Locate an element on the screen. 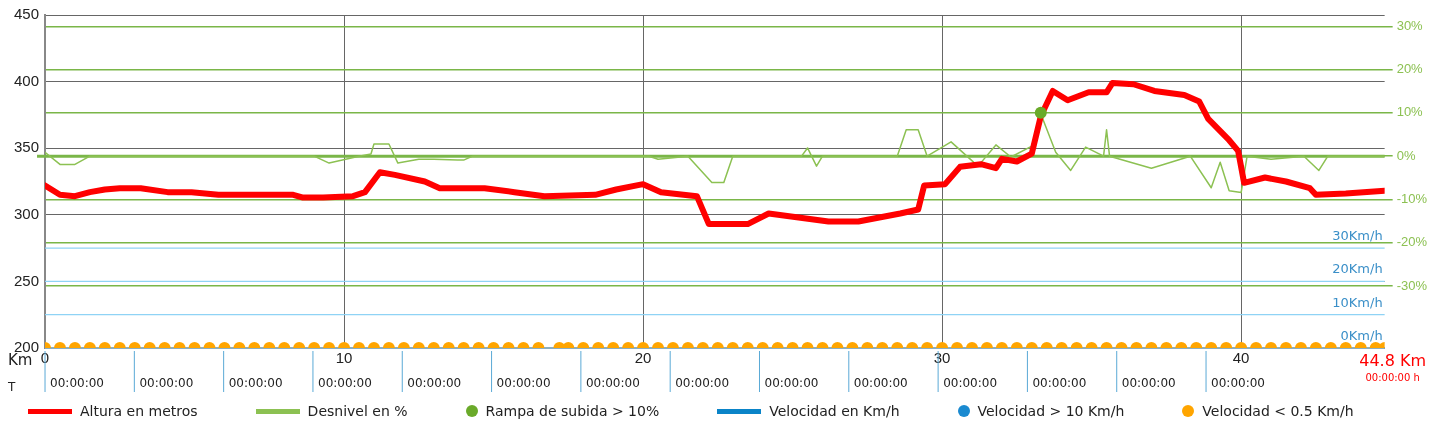 The image size is (1439, 426). text: T is located at coordinates (11, 387).